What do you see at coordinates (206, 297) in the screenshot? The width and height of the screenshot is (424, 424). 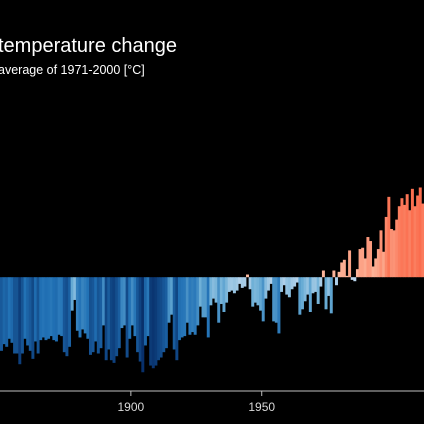 I see `bar-1928` at bounding box center [206, 297].